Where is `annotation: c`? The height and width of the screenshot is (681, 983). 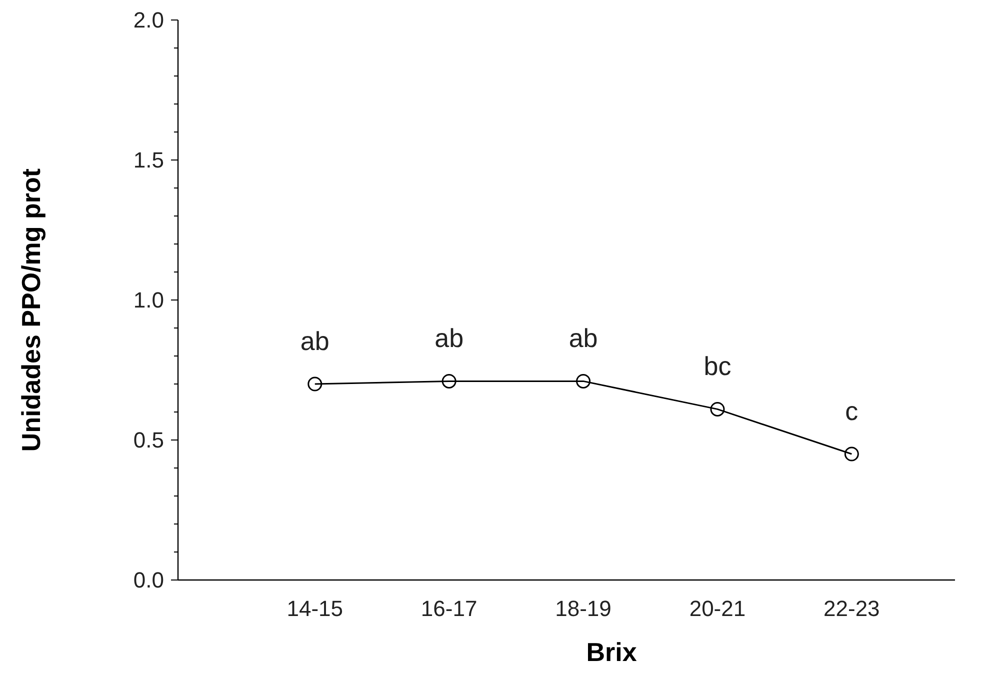
annotation: c is located at coordinates (851, 411).